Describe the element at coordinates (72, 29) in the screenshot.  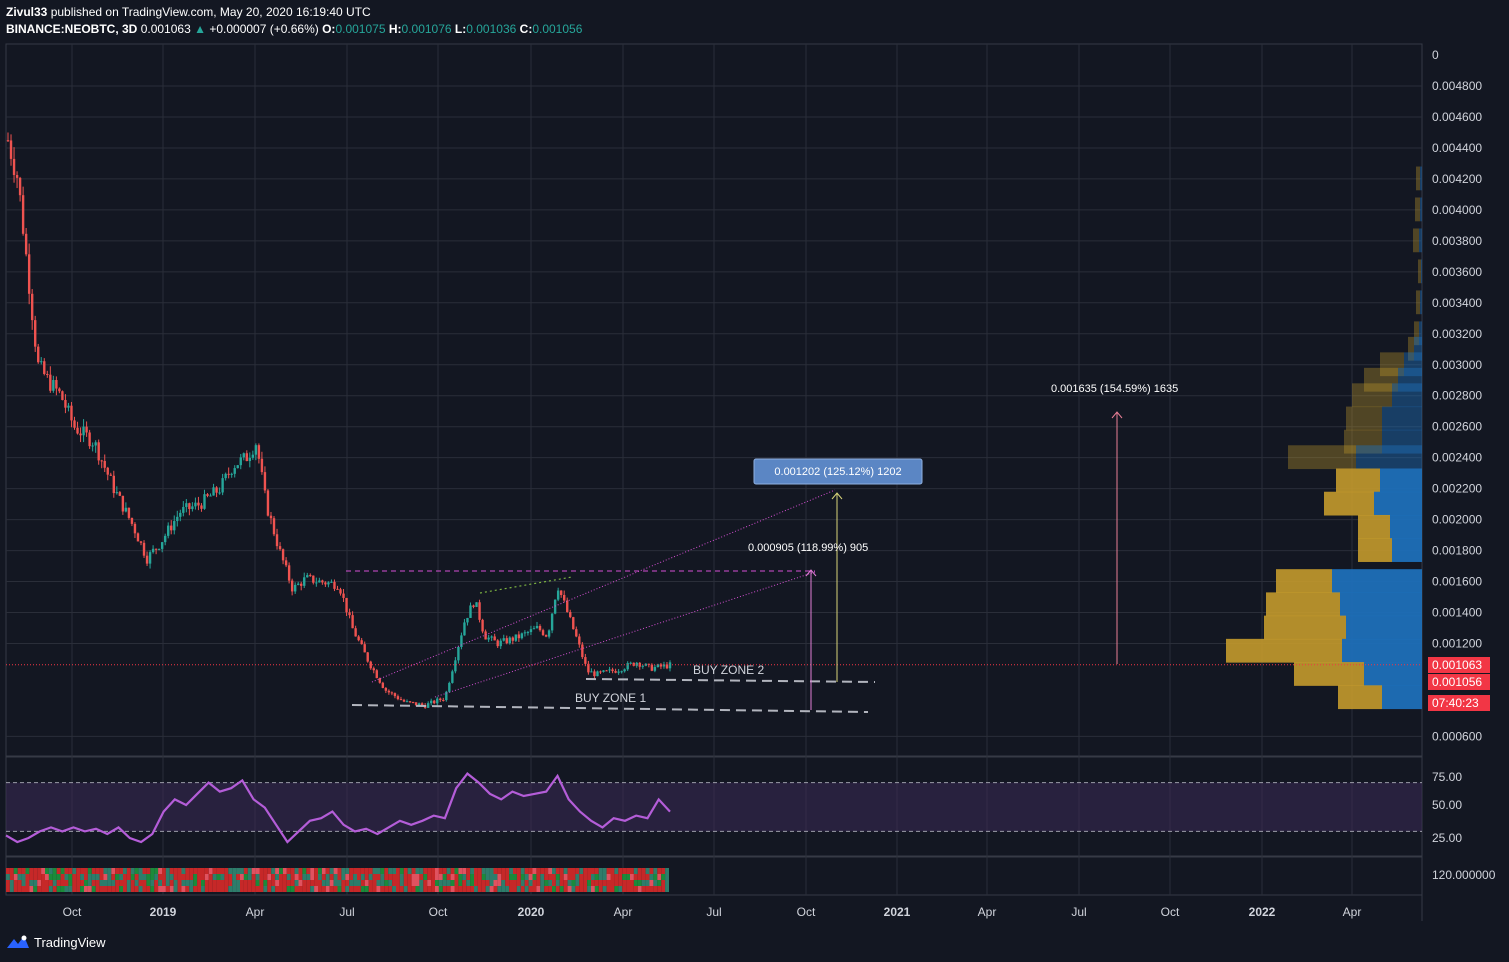
I see `symbol-title: BINANCE:NEOBTC, 3D` at that location.